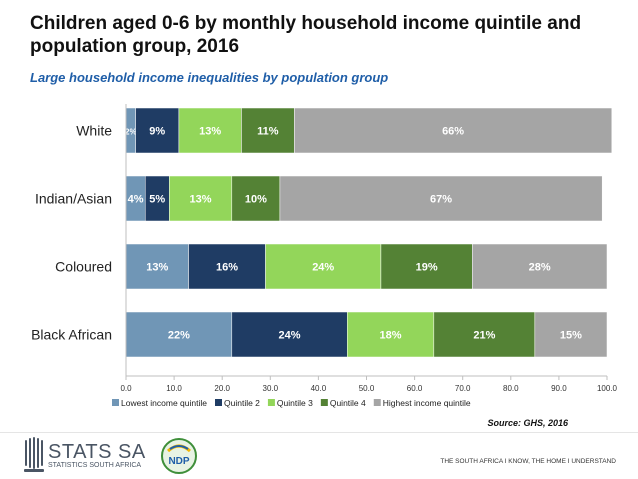 The height and width of the screenshot is (479, 638). I want to click on legend-label: Quintile 3, so click(295, 403).